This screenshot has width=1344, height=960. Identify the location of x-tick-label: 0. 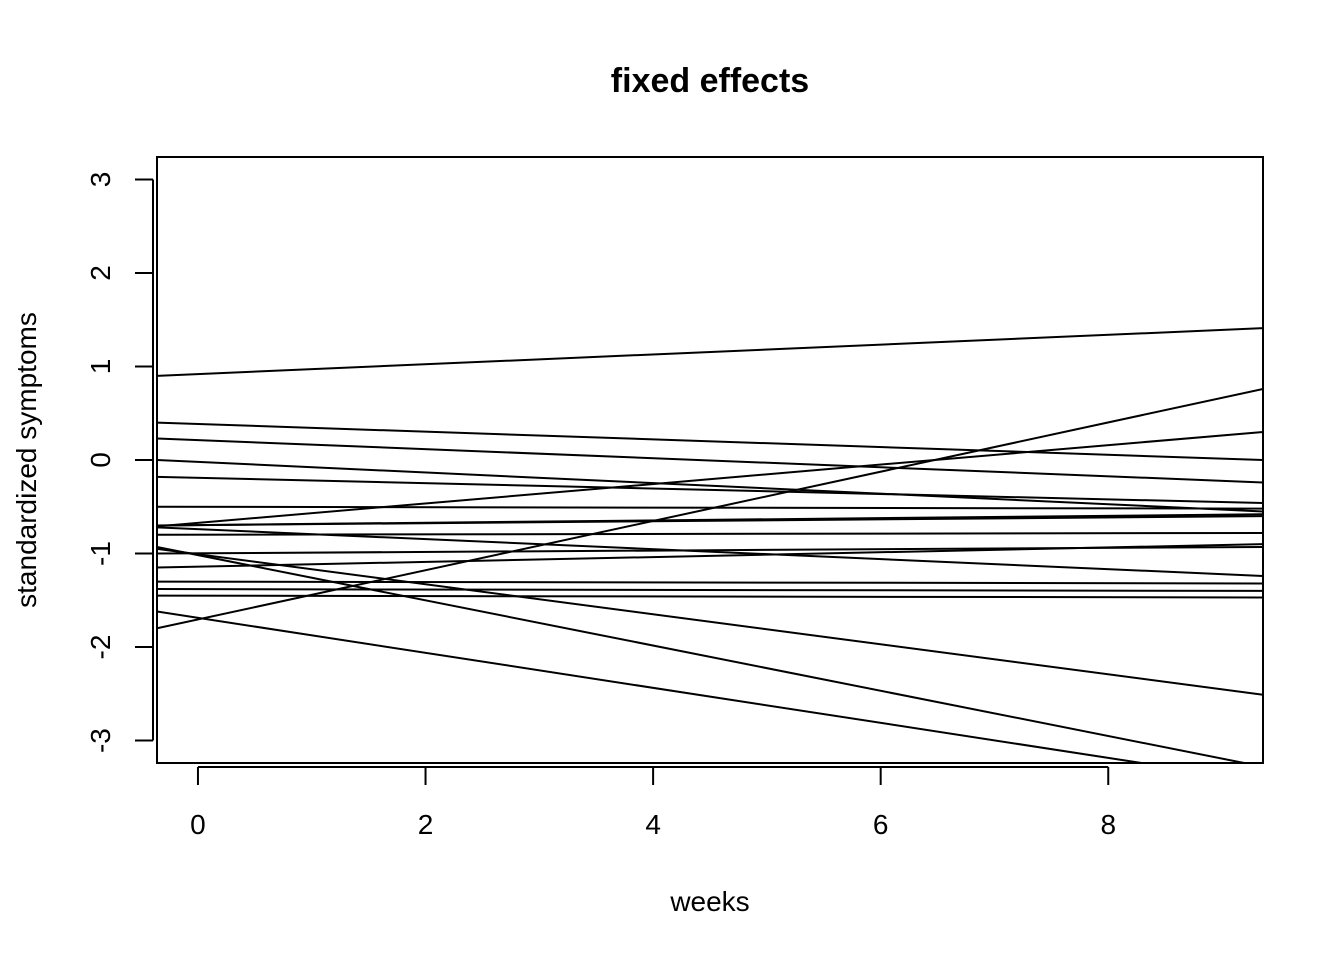
(198, 824).